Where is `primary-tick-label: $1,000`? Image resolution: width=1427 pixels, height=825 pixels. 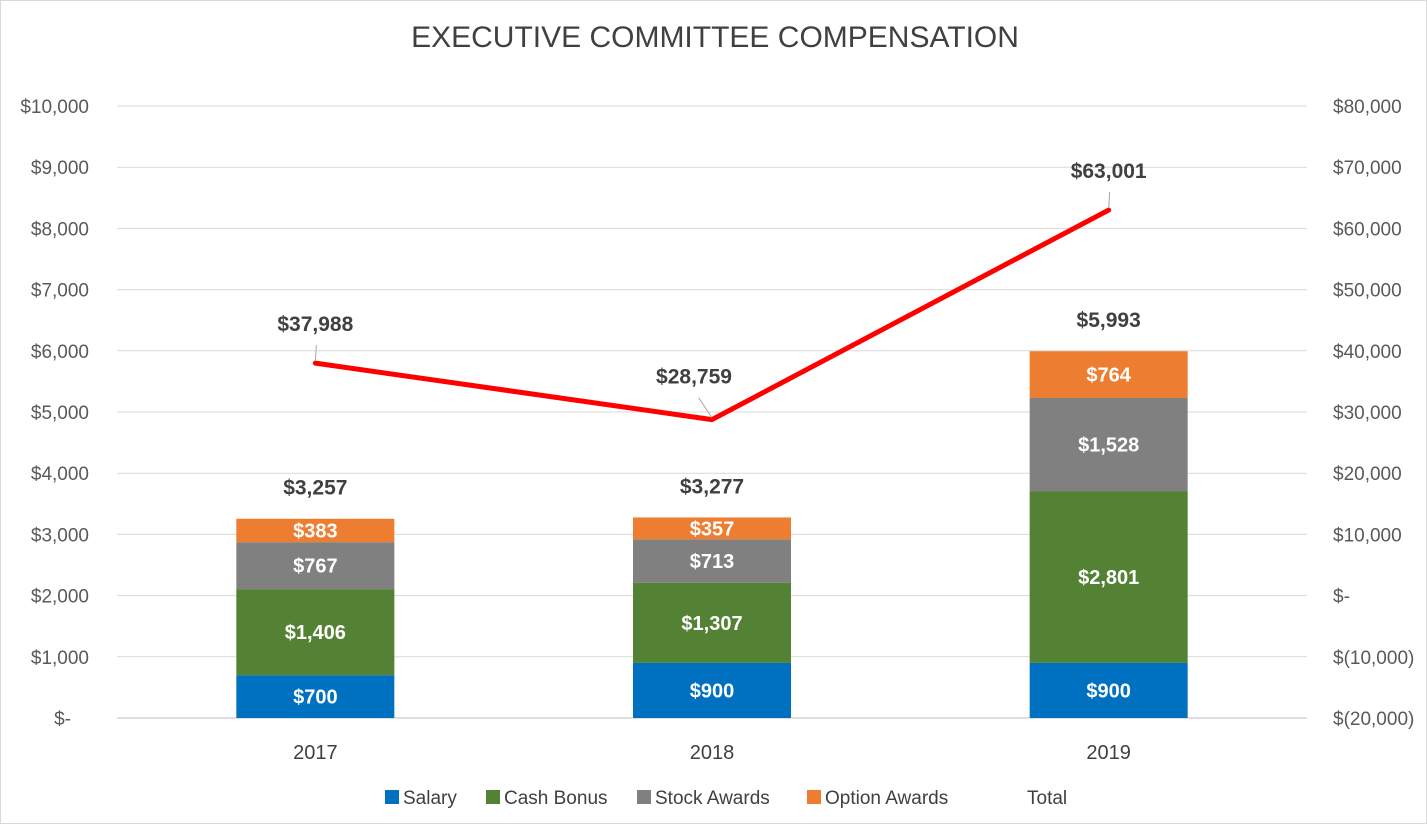 primary-tick-label: $1,000 is located at coordinates (60, 658).